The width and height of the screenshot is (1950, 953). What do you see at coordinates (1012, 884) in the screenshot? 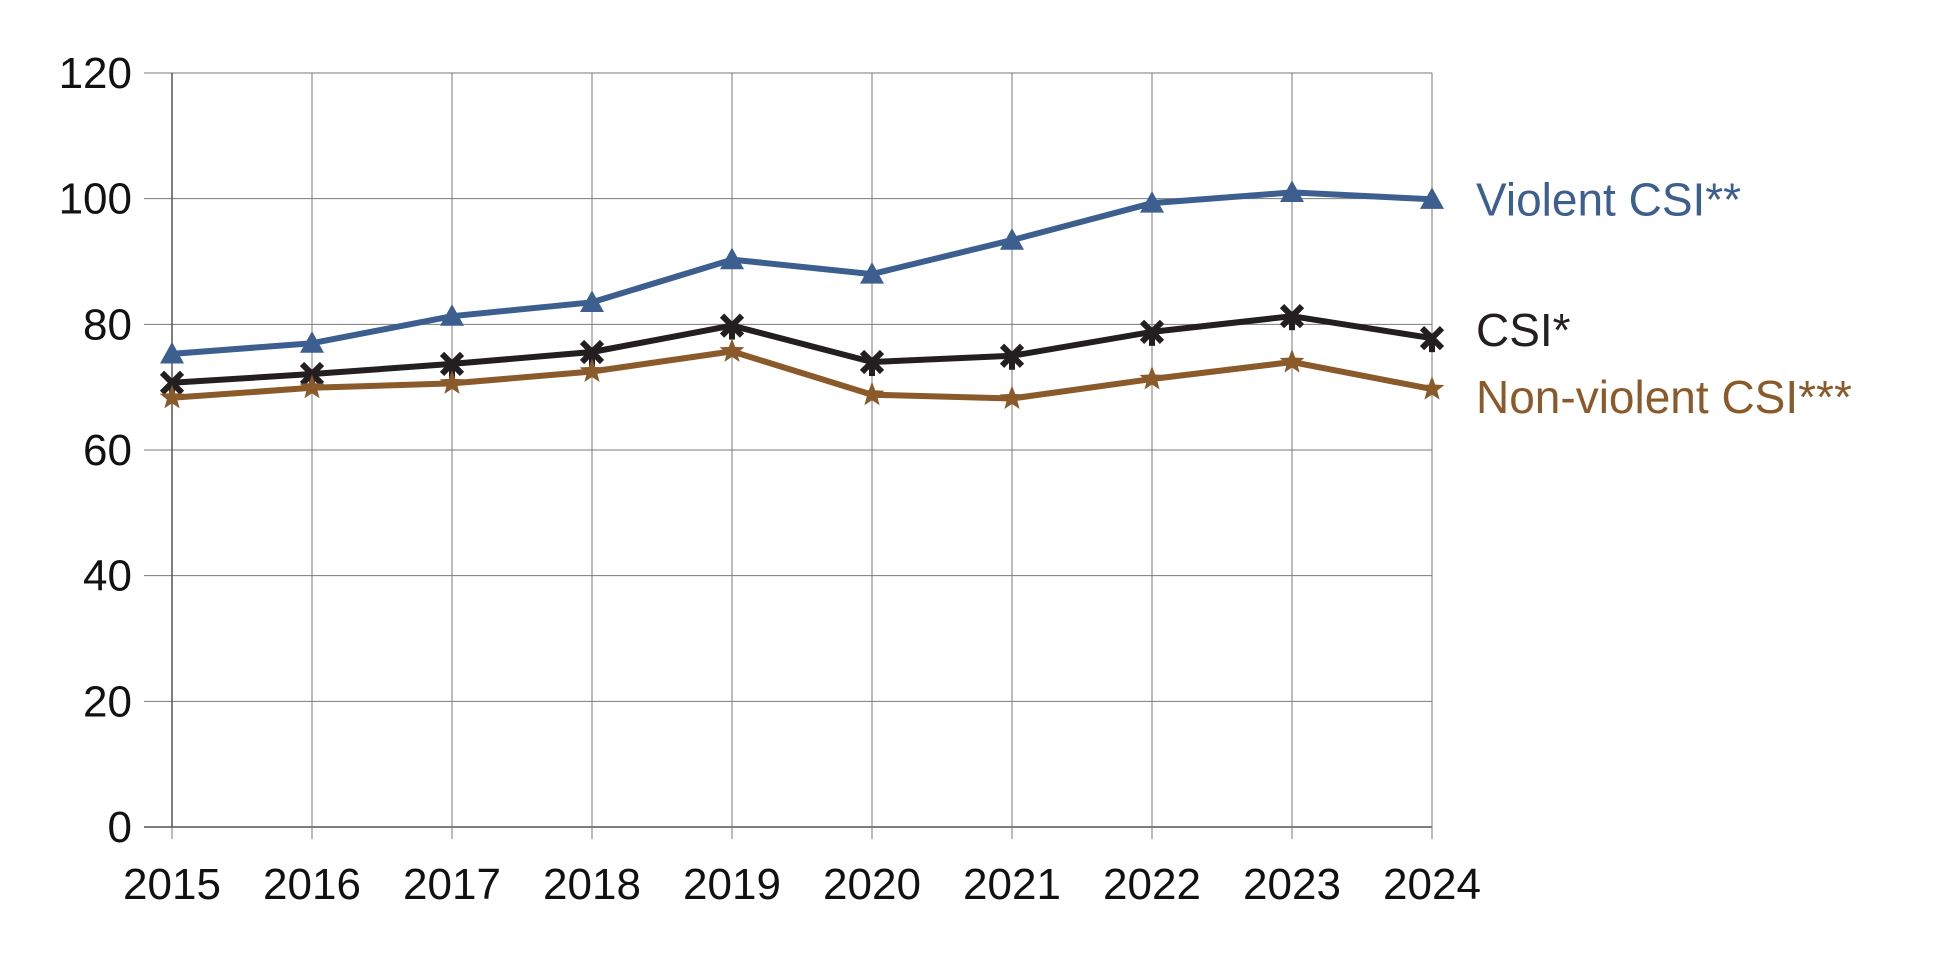
I see `x-tick-label: 2021` at bounding box center [1012, 884].